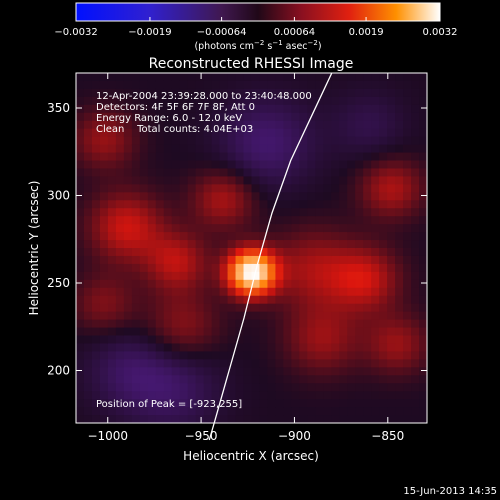 The width and height of the screenshot is (500, 500). What do you see at coordinates (251, 456) in the screenshot?
I see `x-axis-label: Heliocentric X (arcsec)` at bounding box center [251, 456].